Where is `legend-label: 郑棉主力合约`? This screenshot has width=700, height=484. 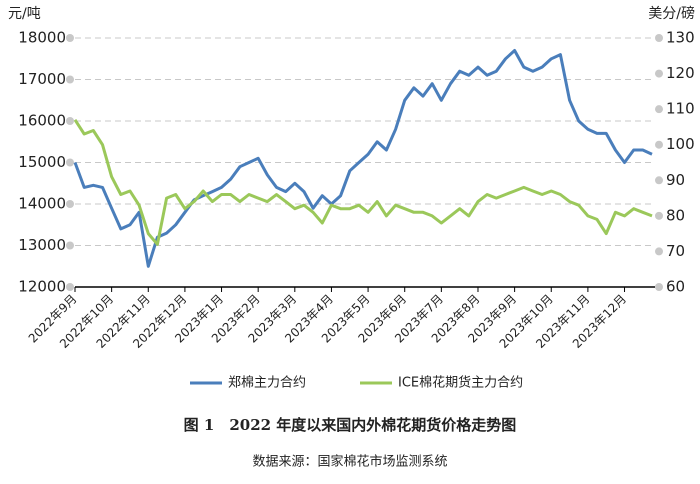 legend-label: 郑棉主力合约 is located at coordinates (267, 383).